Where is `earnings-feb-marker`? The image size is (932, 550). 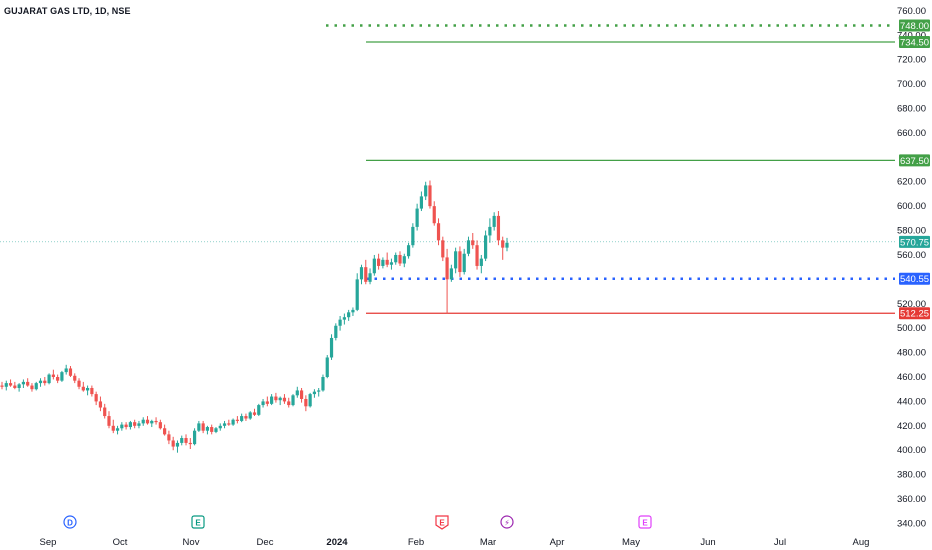 earnings-feb-marker is located at coordinates (442, 522).